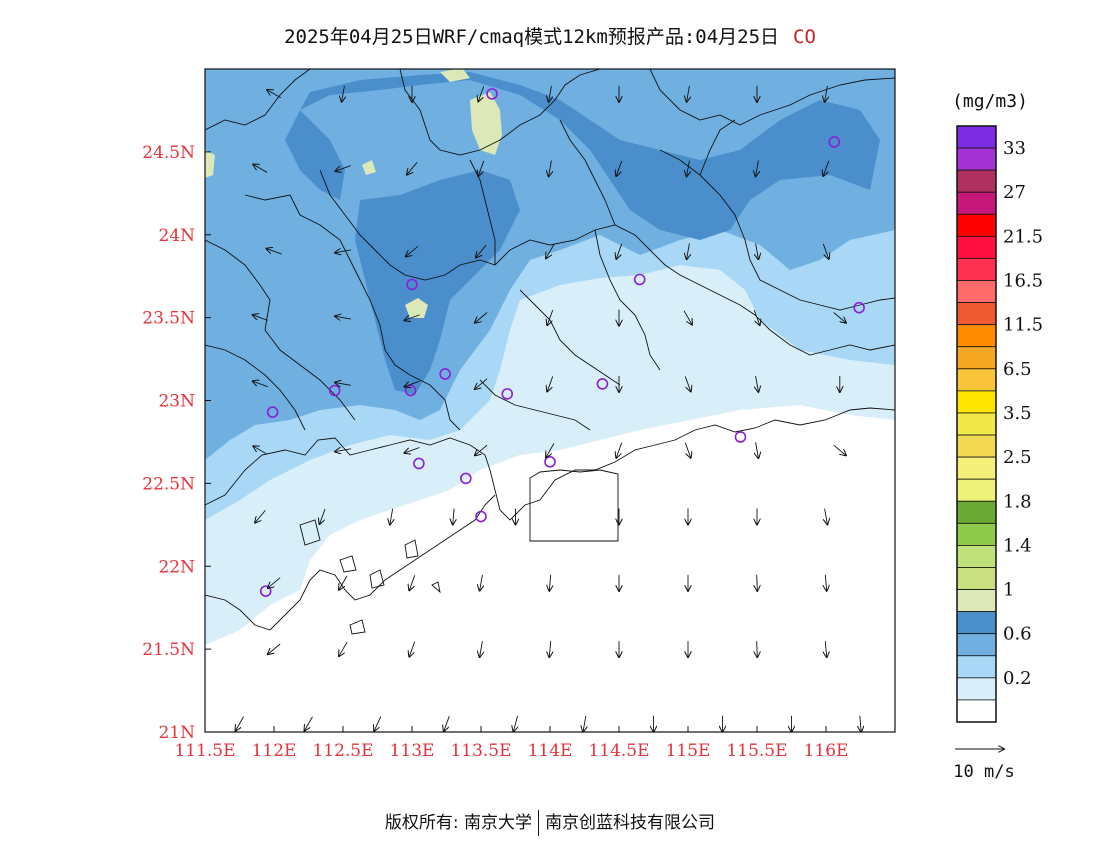 The width and height of the screenshot is (1100, 850). Describe the element at coordinates (532, 37) in the screenshot. I see `title-main: 2025年04月25日WRF/cmaq模式12km预报产品:04月25日` at that location.